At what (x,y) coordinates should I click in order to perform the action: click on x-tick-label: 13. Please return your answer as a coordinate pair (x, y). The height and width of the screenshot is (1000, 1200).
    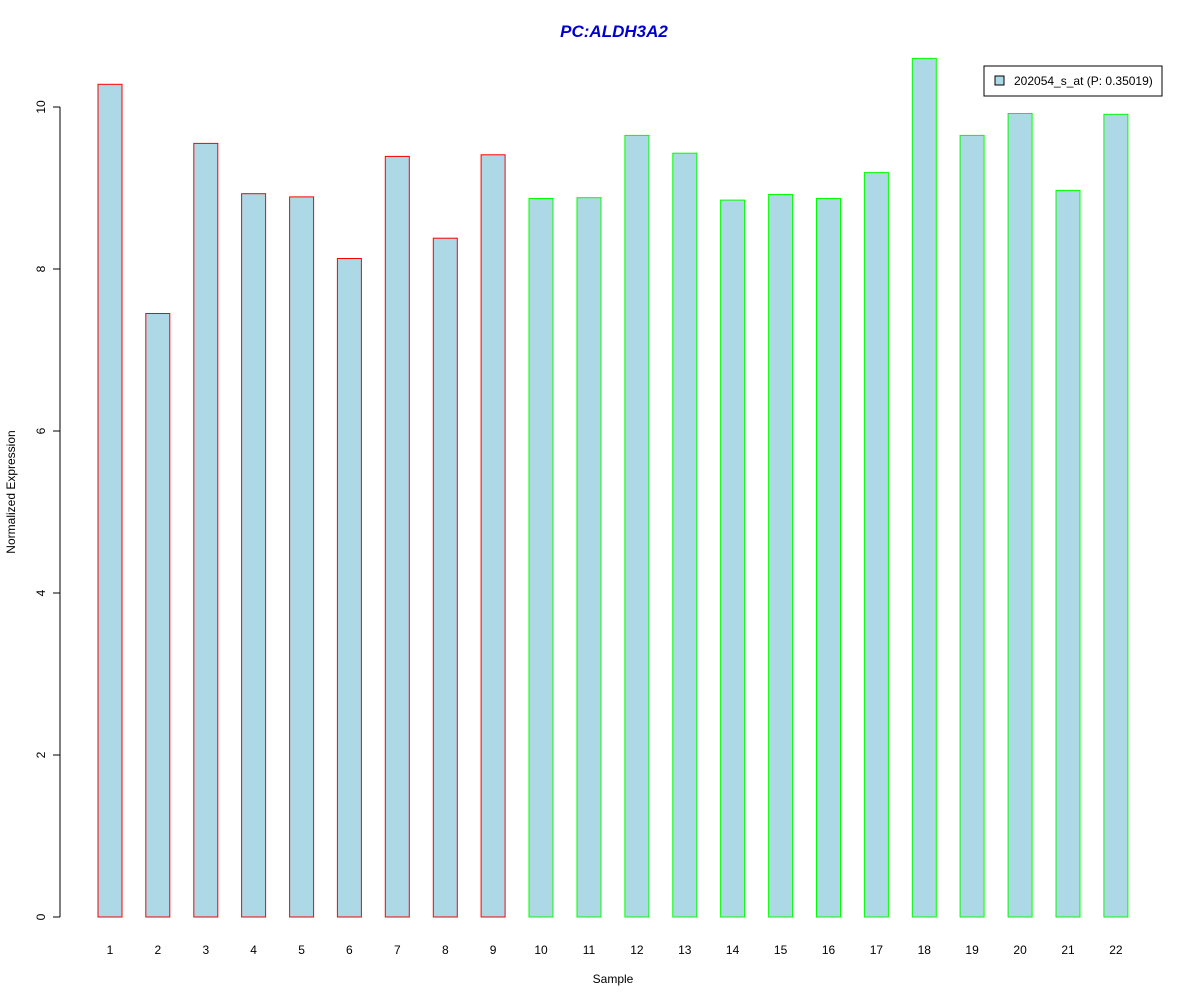
    Looking at the image, I should click on (685, 950).